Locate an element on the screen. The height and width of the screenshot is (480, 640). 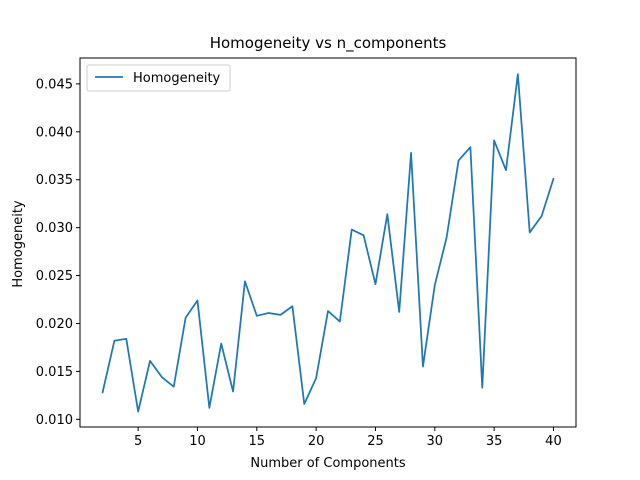
legend-label-homogeneity: Homogeneity is located at coordinates (177, 78).